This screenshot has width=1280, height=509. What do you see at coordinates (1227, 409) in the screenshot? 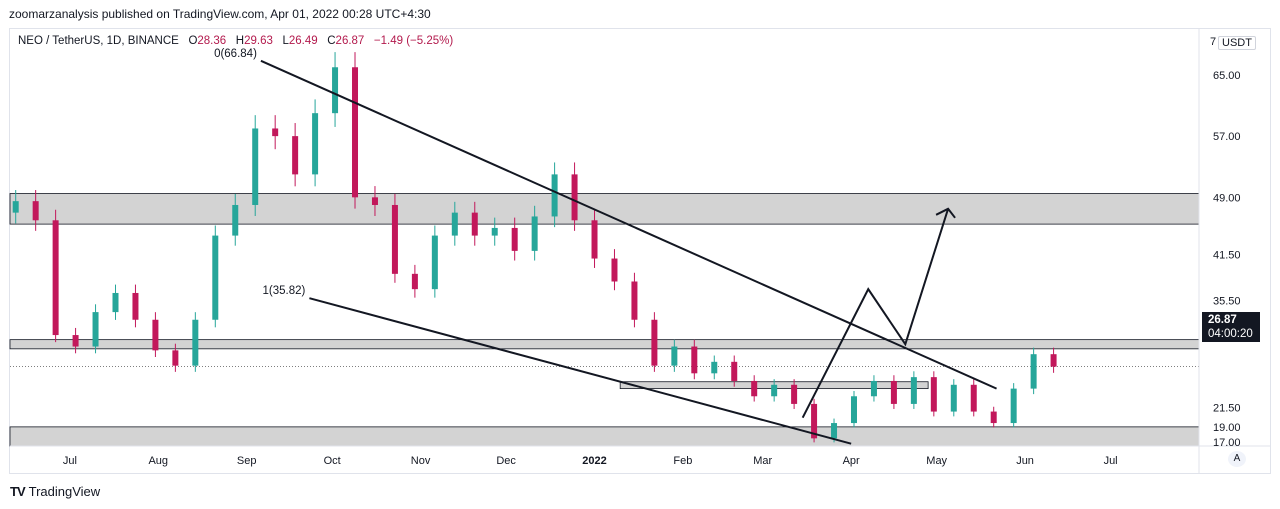
I see `price-tick-label: 21.50` at bounding box center [1227, 409].